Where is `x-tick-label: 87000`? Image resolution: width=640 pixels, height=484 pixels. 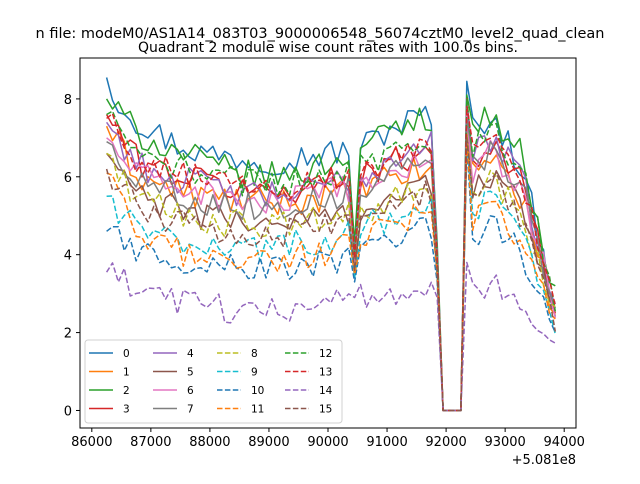 x-tick-label: 87000 is located at coordinates (150, 442).